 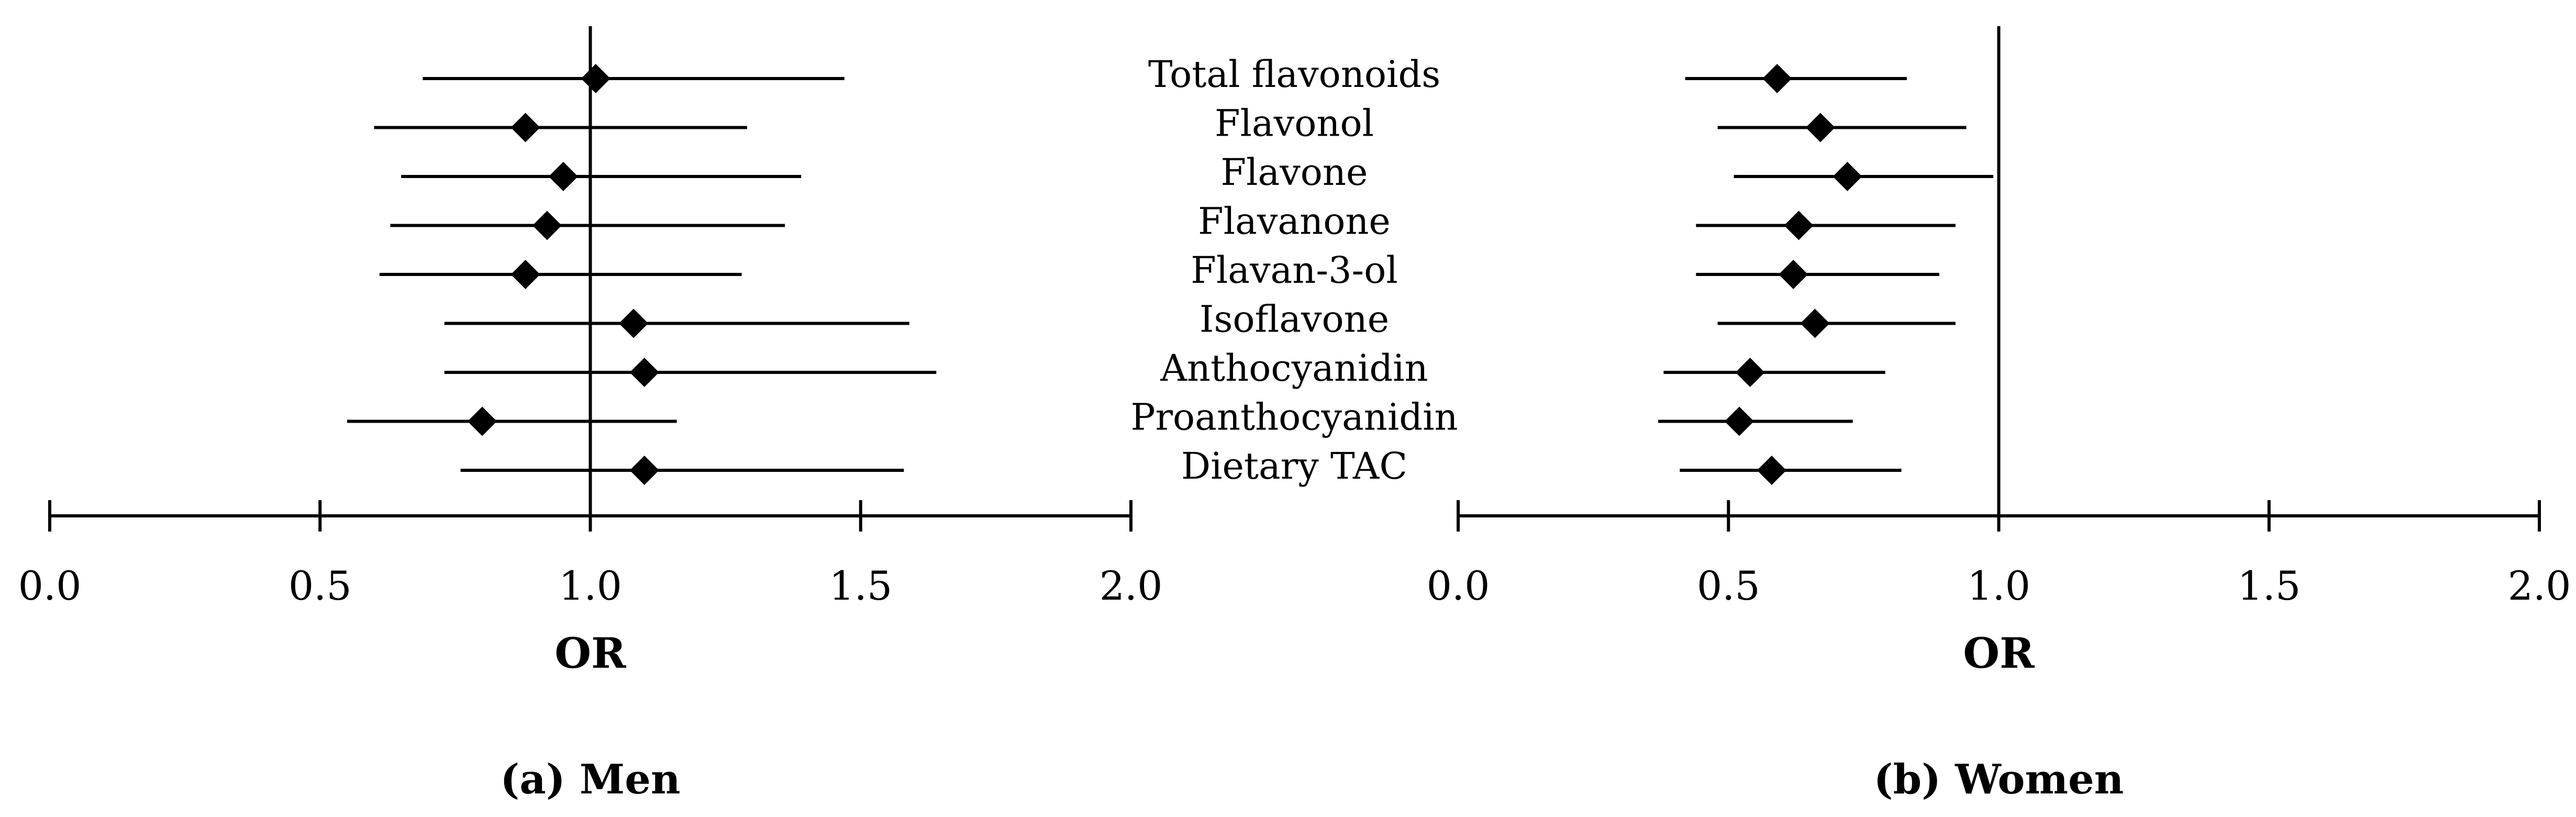 What do you see at coordinates (1294, 418) in the screenshot?
I see `category-label: Proanthocyanidin` at bounding box center [1294, 418].